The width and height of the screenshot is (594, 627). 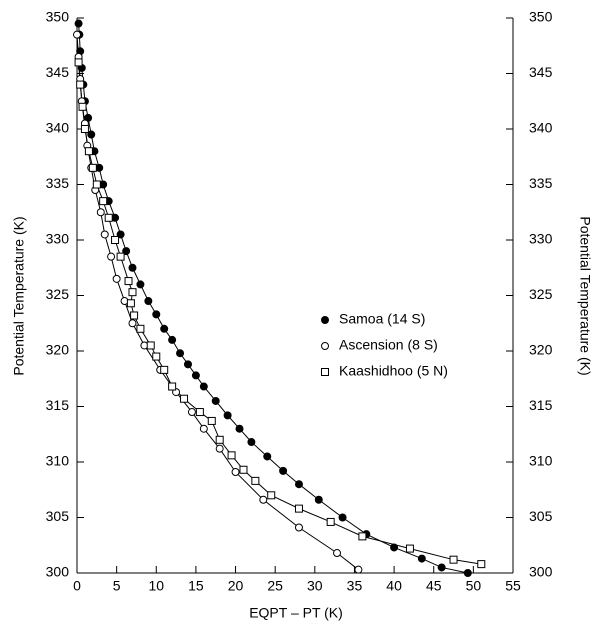 What do you see at coordinates (393, 371) in the screenshot?
I see `legend-label: Kaashidhoo (5 N)` at bounding box center [393, 371].